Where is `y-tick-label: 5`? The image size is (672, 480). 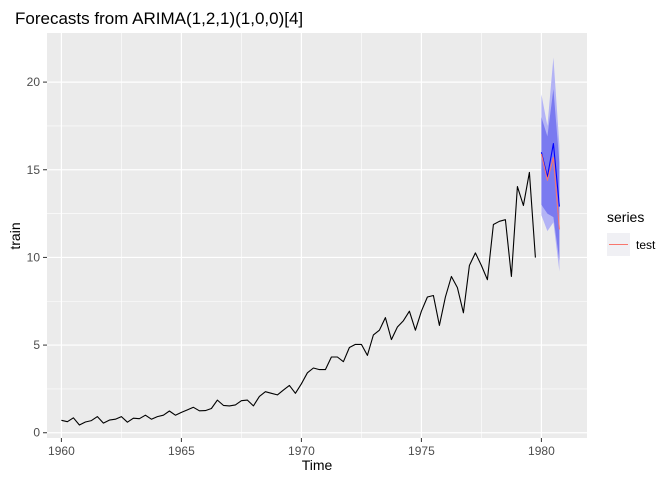 y-tick-label: 5 is located at coordinates (36, 345).